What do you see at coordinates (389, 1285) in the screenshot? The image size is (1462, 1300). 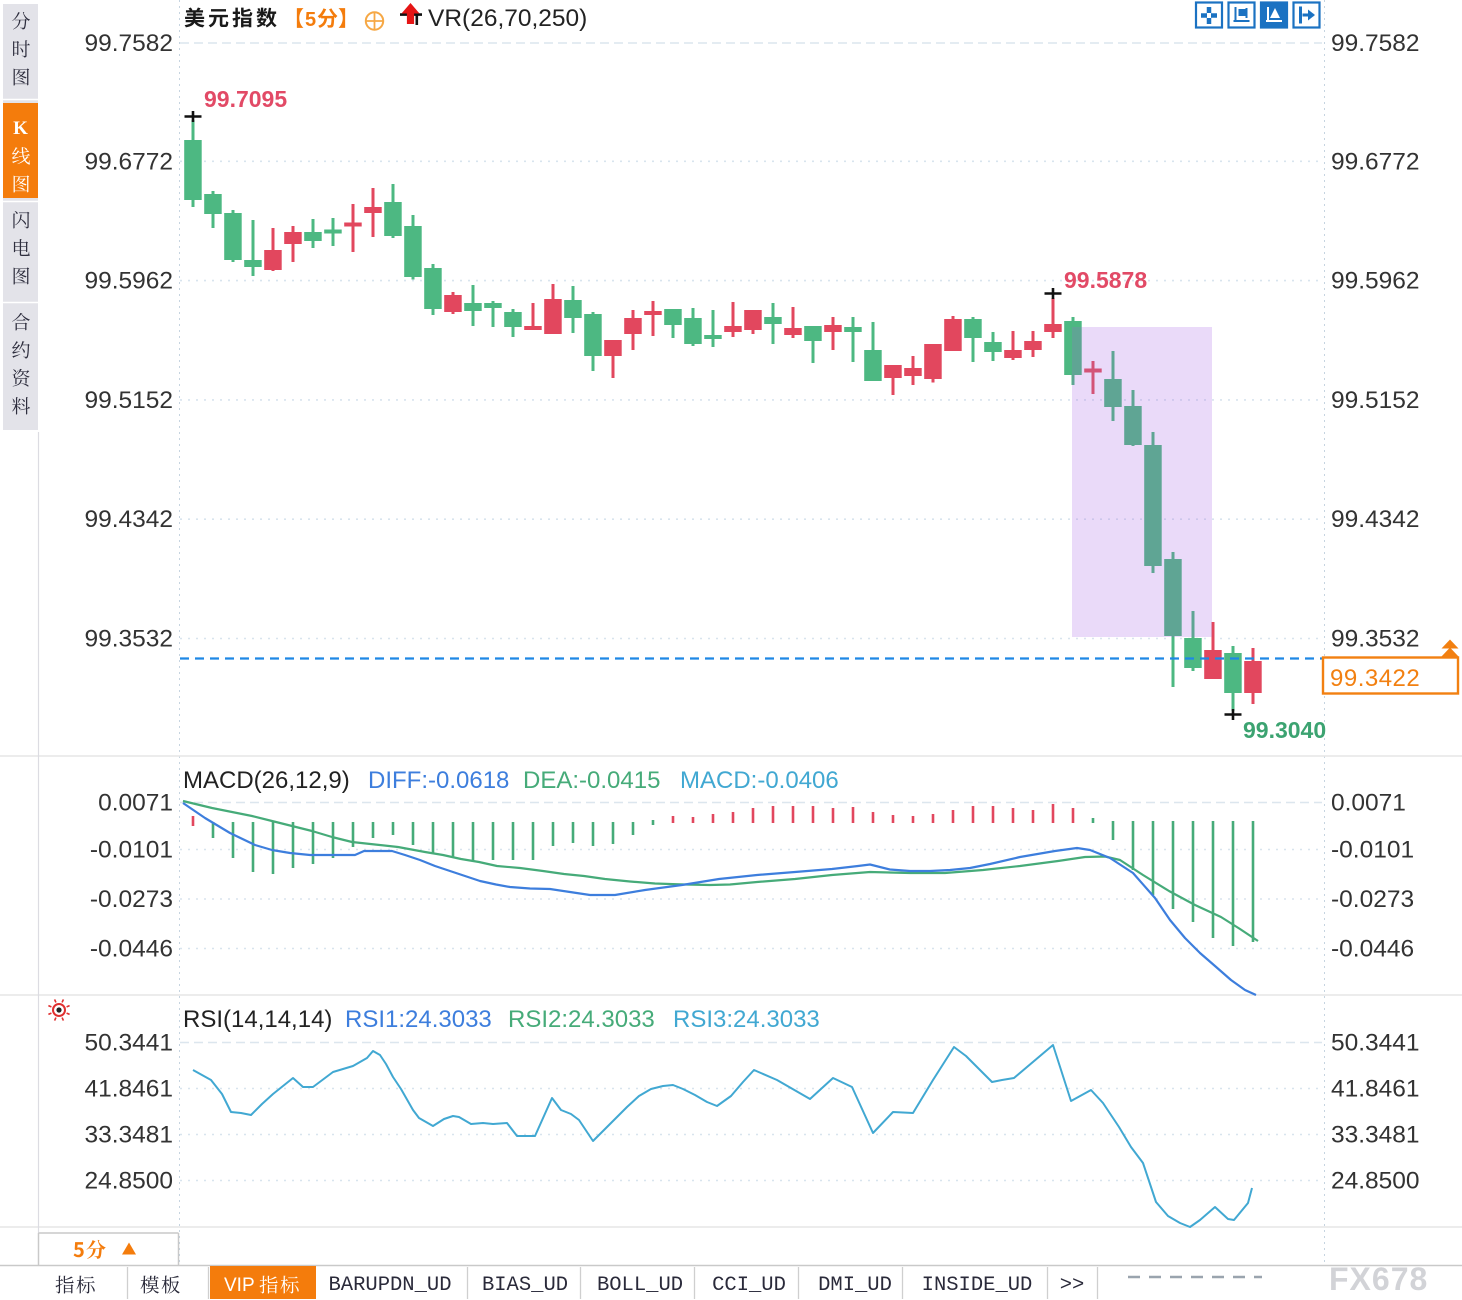 I see `svg-text: BARUPDN_UD` at bounding box center [389, 1285].